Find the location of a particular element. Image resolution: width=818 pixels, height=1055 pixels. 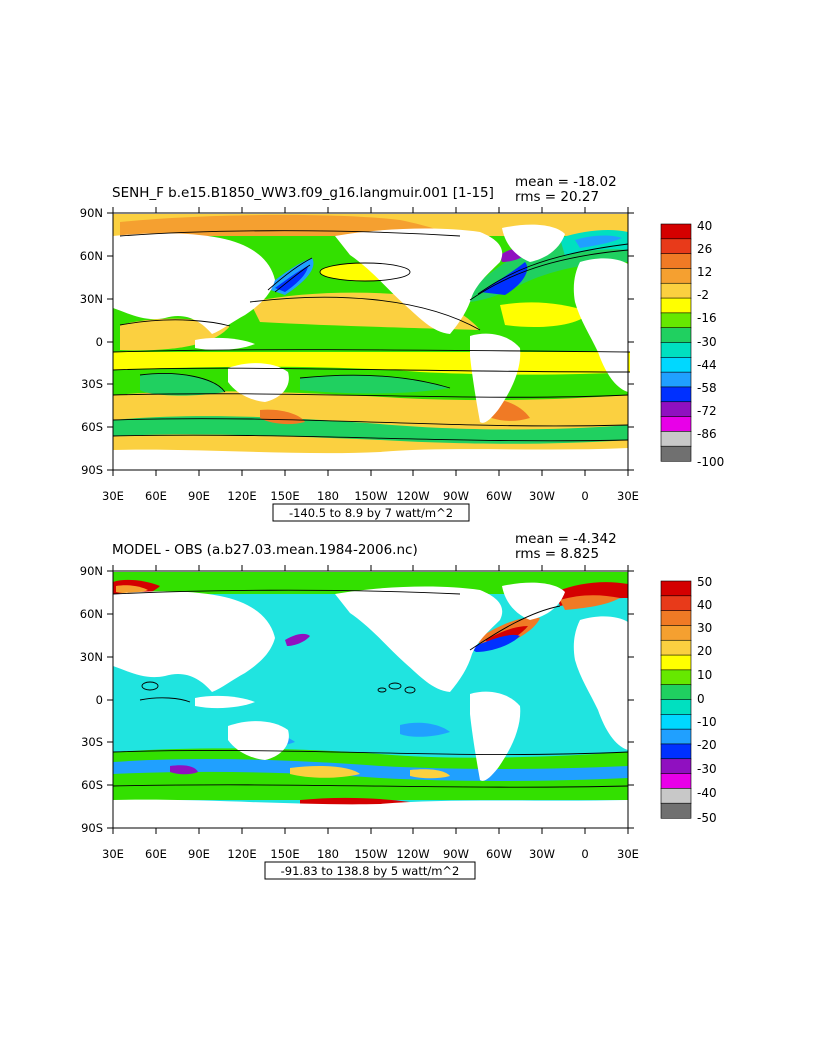

panel-1-lon-label: 0 is located at coordinates (584, 496).